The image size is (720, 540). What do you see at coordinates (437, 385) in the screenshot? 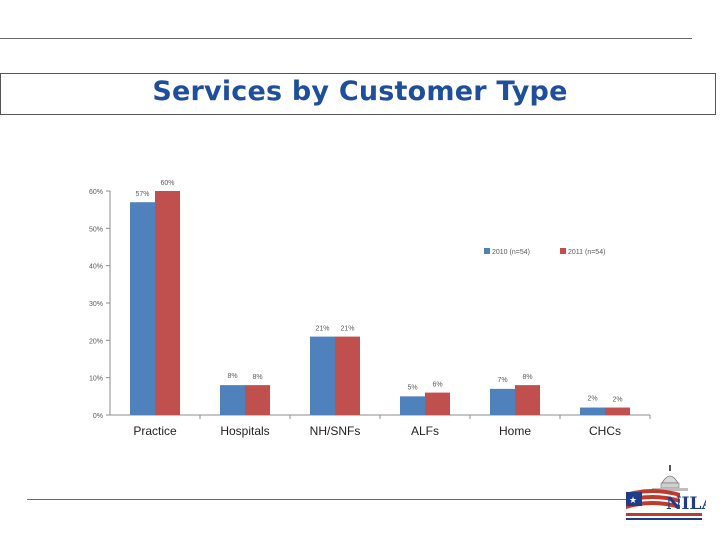
I see `data-label: 6%` at bounding box center [437, 385].